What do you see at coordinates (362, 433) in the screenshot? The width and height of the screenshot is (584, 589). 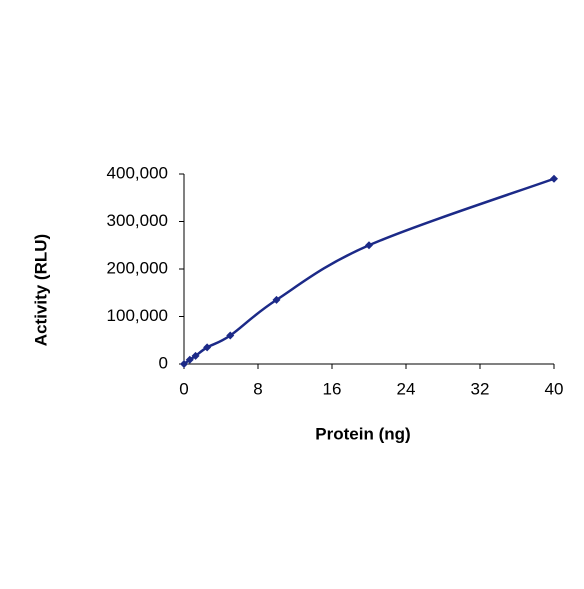 I see `x-axis-title: Protein (ng)` at bounding box center [362, 433].